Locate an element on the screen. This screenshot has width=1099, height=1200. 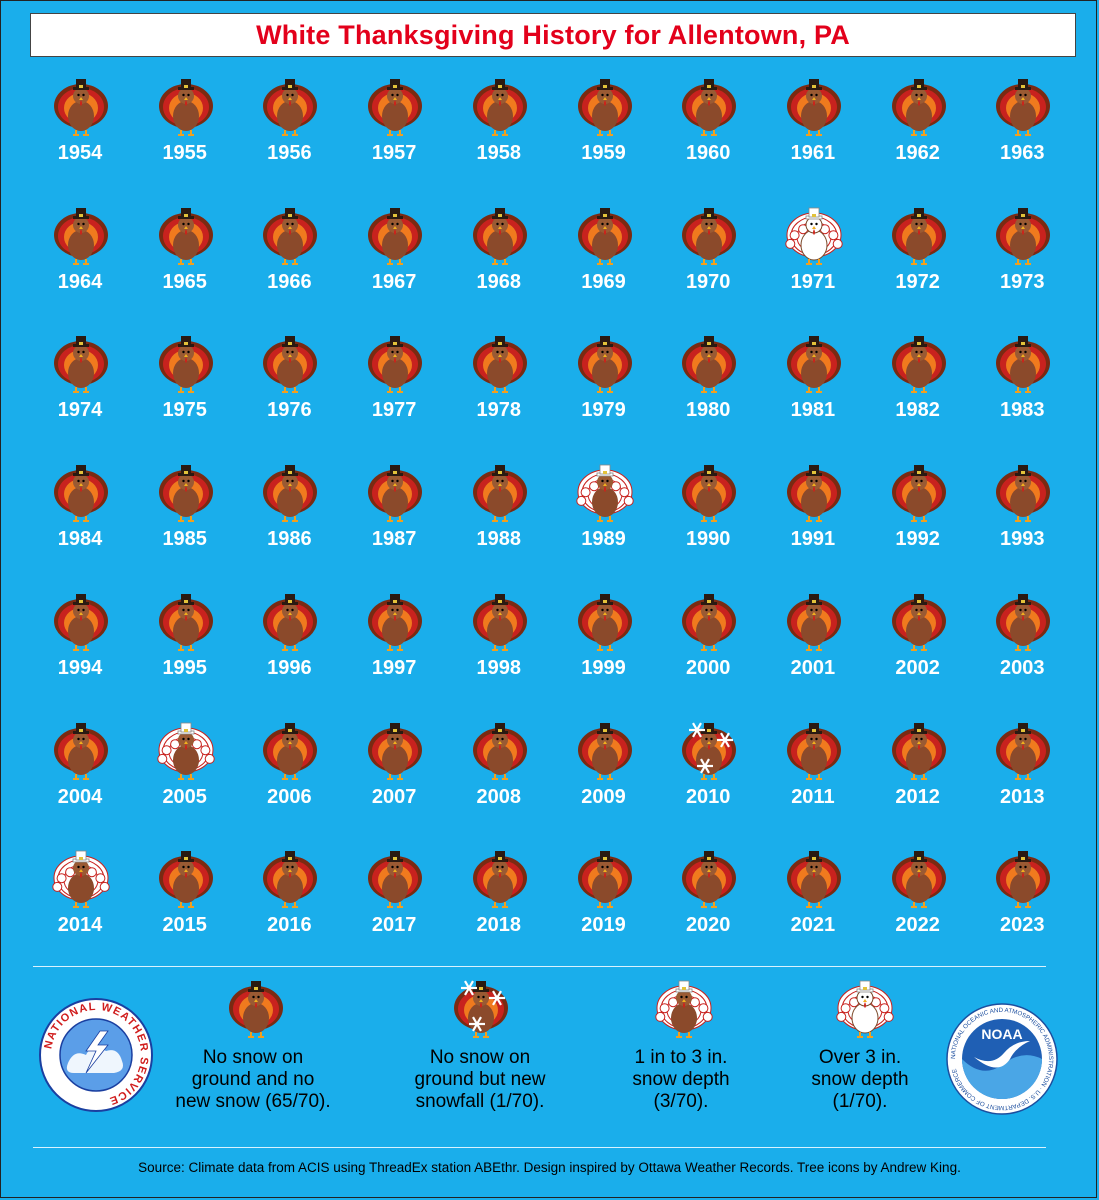
year-cell-1972: 1972 is located at coordinates (918, 260).